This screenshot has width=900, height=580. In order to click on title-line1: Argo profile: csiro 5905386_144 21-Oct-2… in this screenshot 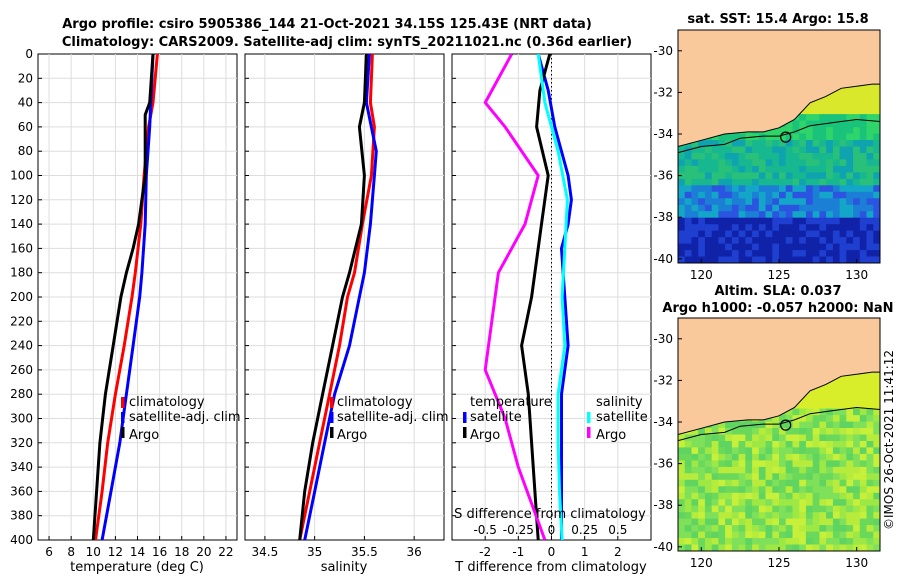, I will do `click(327, 24)`.